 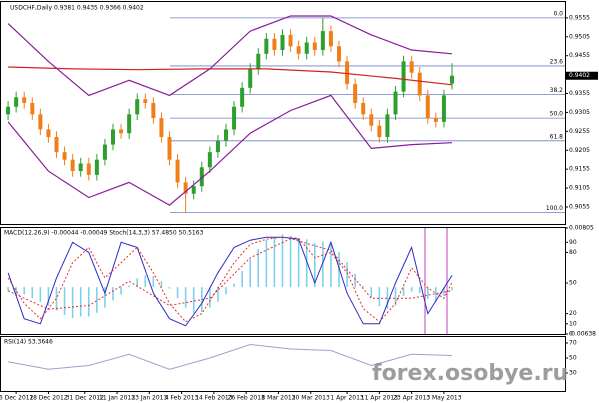 What do you see at coordinates (411, 398) in the screenshot?
I see `x-tick-label: 23 Apr 2013` at bounding box center [411, 398].